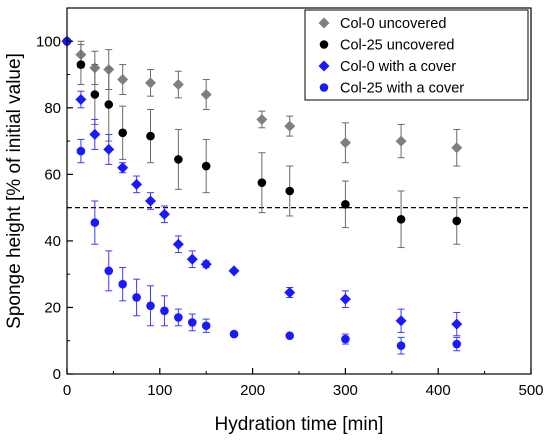 The height and width of the screenshot is (440, 550). Describe the element at coordinates (393, 24) in the screenshot. I see `legend-label: Col-0 uncovered` at that location.